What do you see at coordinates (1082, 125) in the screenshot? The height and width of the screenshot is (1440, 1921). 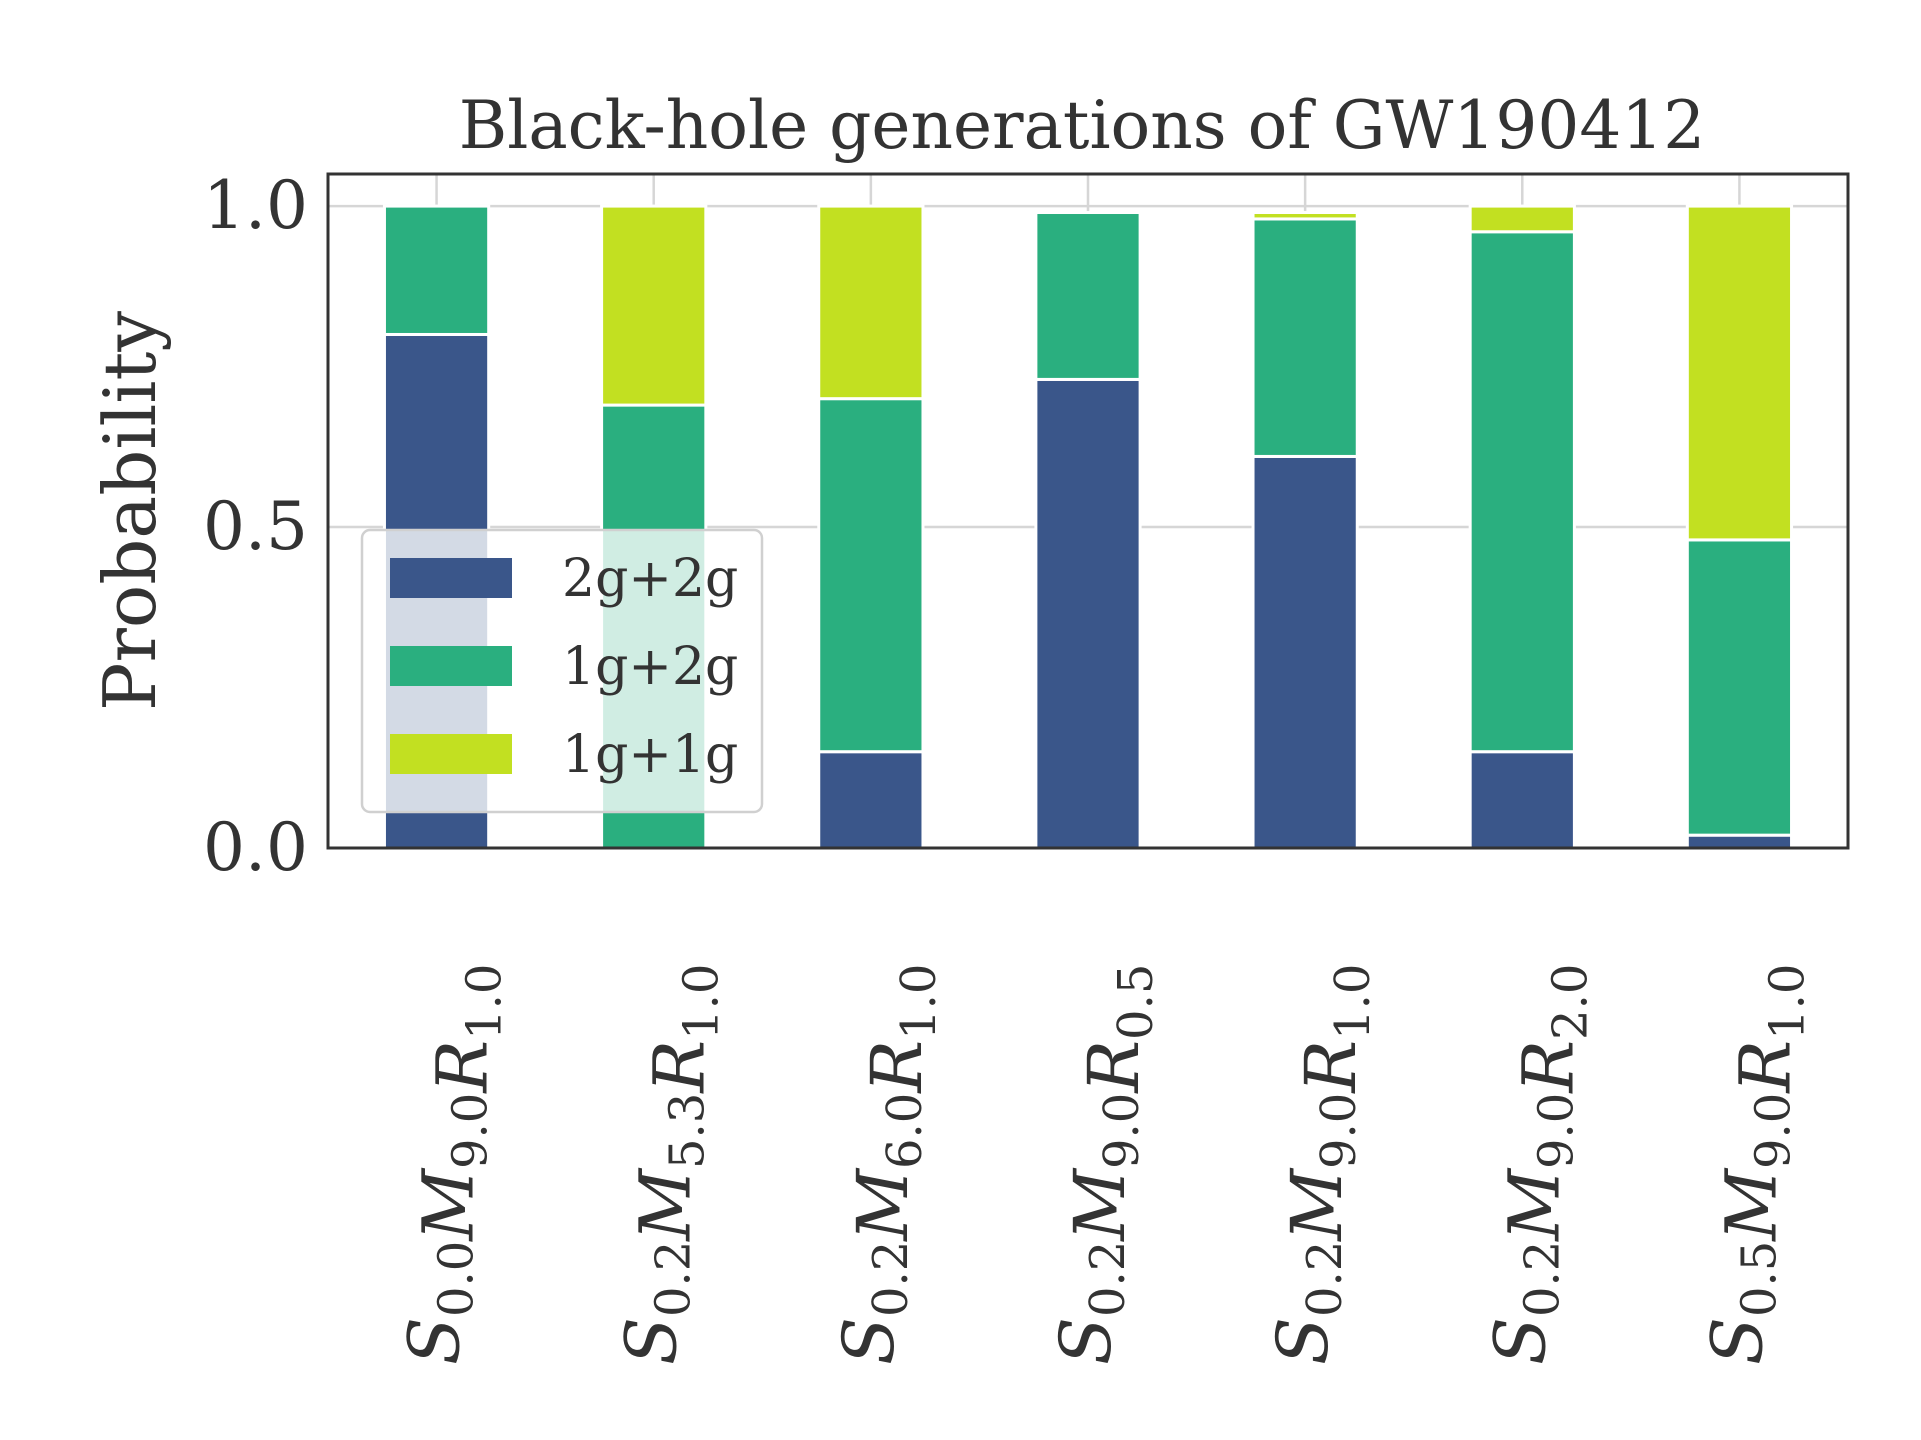 I see `chart-title: Black-hole generations of GW190412` at bounding box center [1082, 125].